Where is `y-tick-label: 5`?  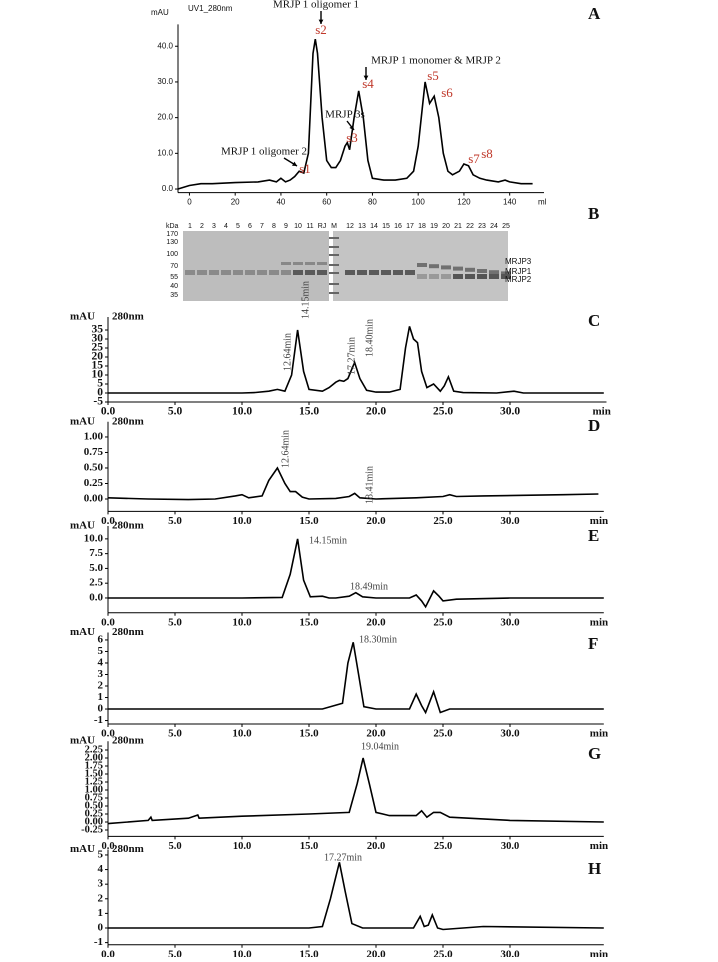
y-tick-label: 5 is located at coordinates (101, 854).